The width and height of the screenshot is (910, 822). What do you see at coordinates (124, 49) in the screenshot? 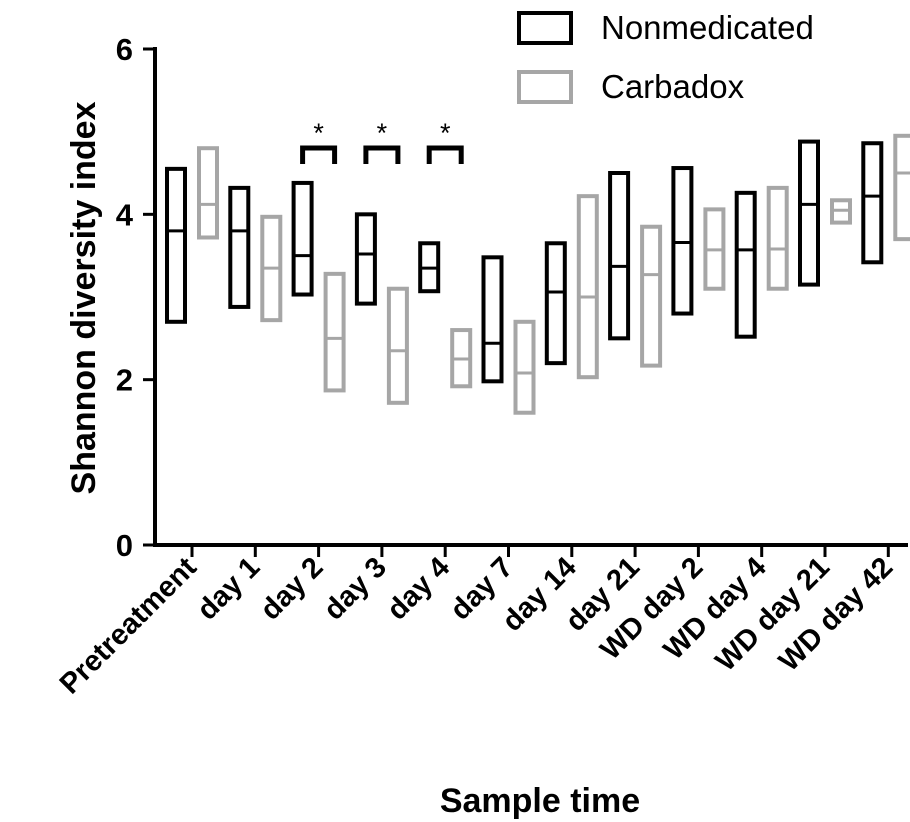
I see `y-tick-label-6: 6` at bounding box center [124, 49].